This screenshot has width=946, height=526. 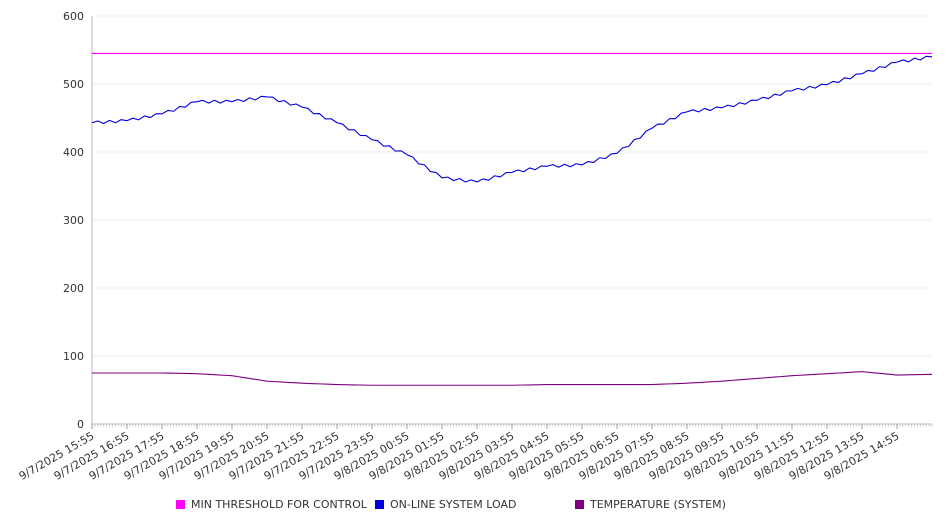 I want to click on legend-swatch-min-threshold, so click(x=180, y=504).